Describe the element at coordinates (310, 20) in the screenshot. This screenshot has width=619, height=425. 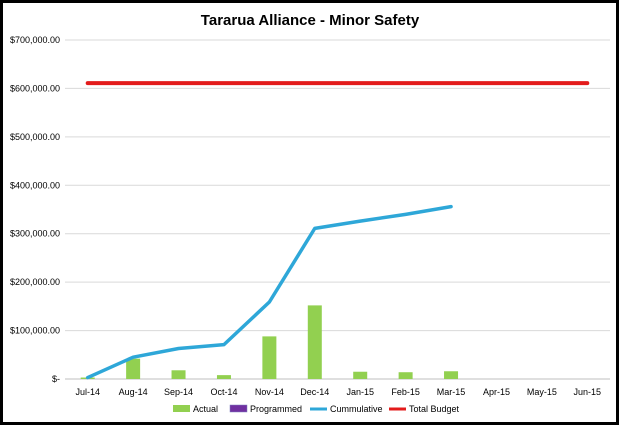
I see `chart-title: Tararua Alliance - Minor Safety` at that location.